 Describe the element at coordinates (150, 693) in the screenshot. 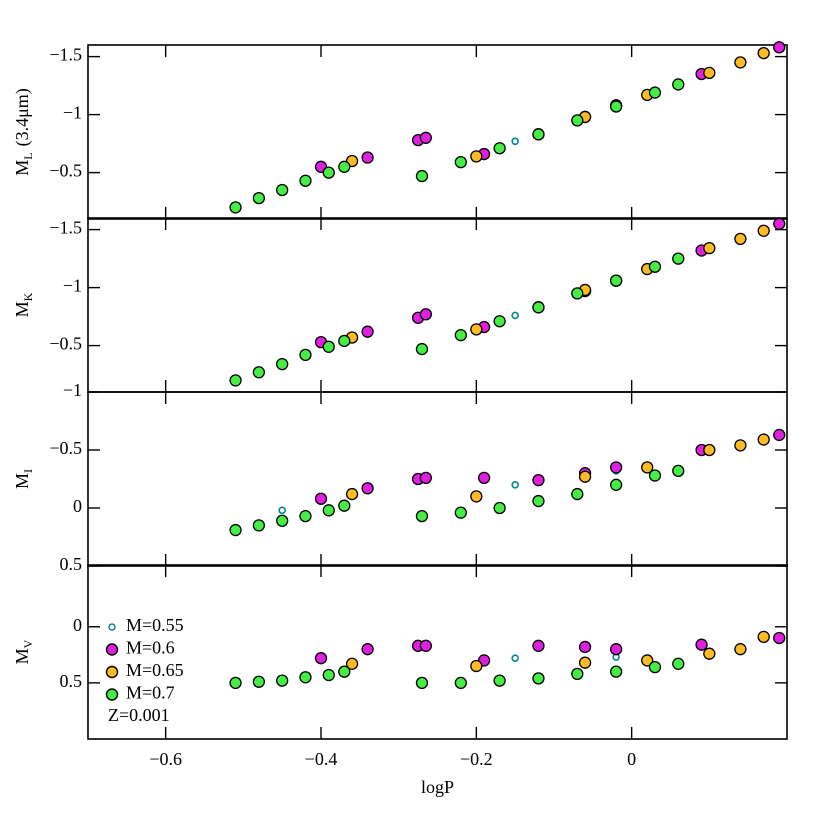

I see `legend-label: M=0.7` at that location.